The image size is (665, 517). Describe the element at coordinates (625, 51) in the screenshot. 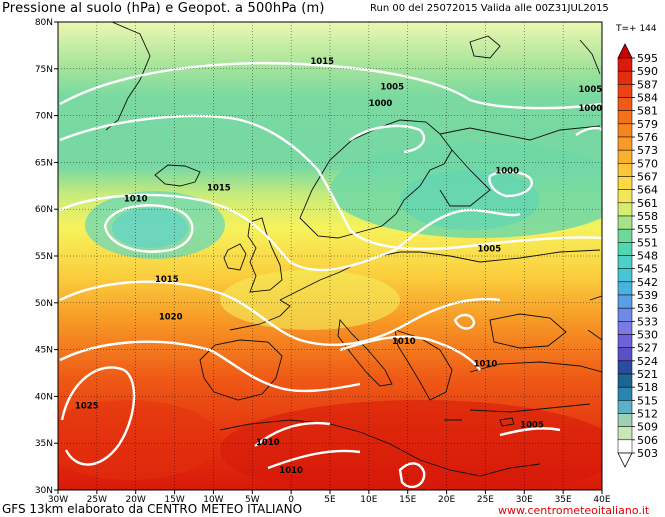

I see `colorbar-top-arrow` at that location.